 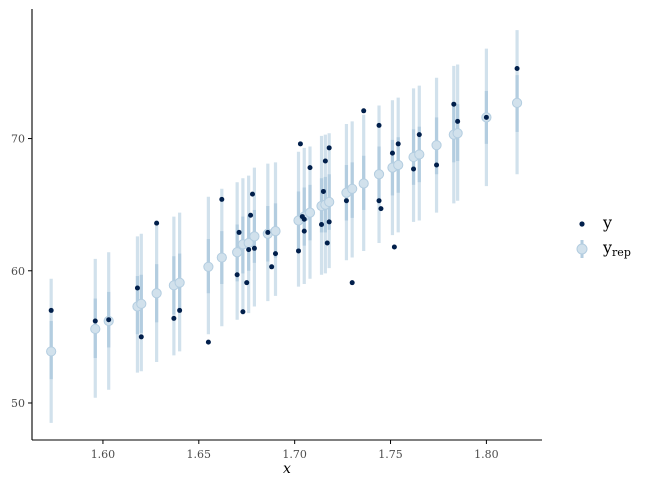 What do you see at coordinates (595, 222) in the screenshot?
I see `legend-item-y: y` at bounding box center [595, 222].